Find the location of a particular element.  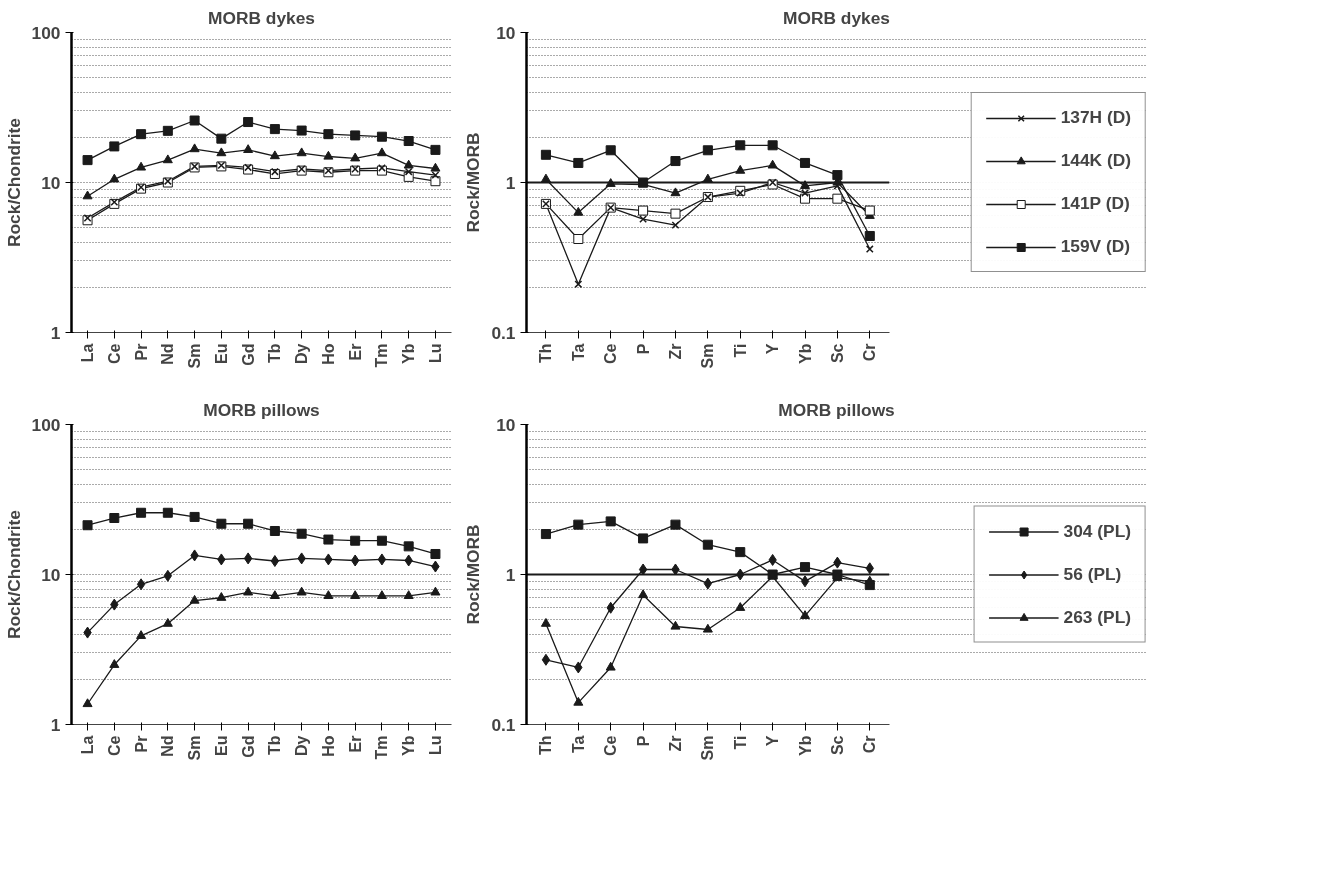

legend-label: 137H (D) is located at coordinates (1095, 117).